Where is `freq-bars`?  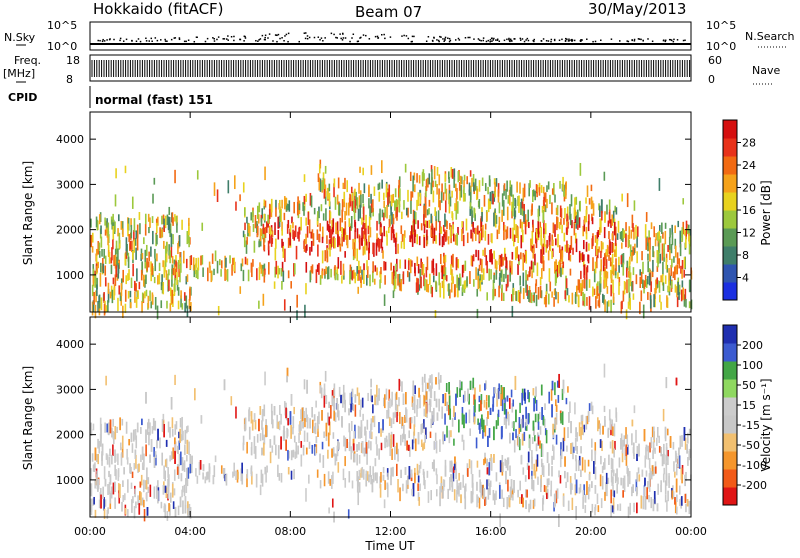
freq-bars is located at coordinates (391, 68).